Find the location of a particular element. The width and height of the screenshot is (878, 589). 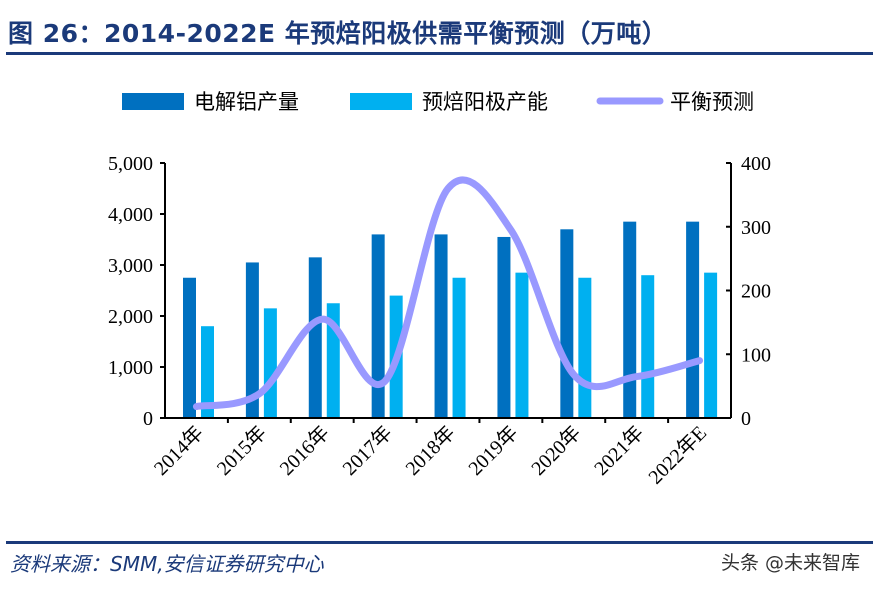

right-tick-label: 400 is located at coordinates (756, 164).